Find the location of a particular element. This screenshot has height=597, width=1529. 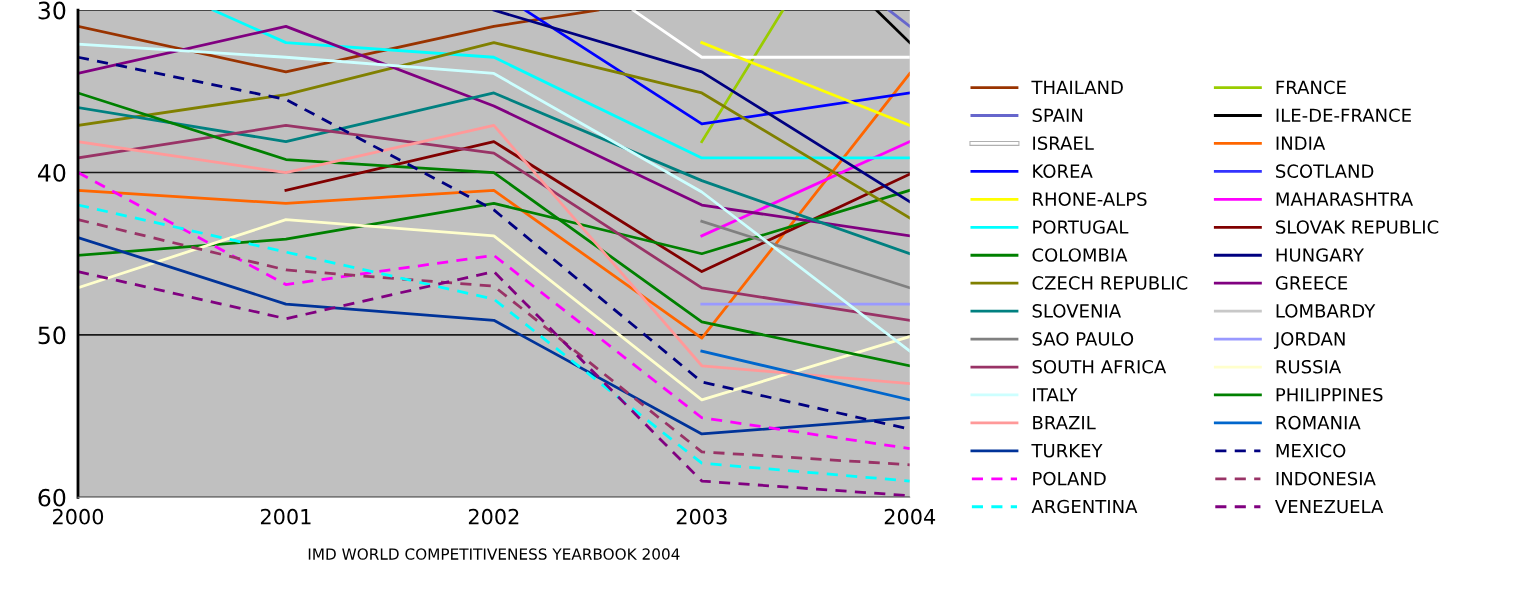

legend-label: ROMANIA is located at coordinates (1318, 422).